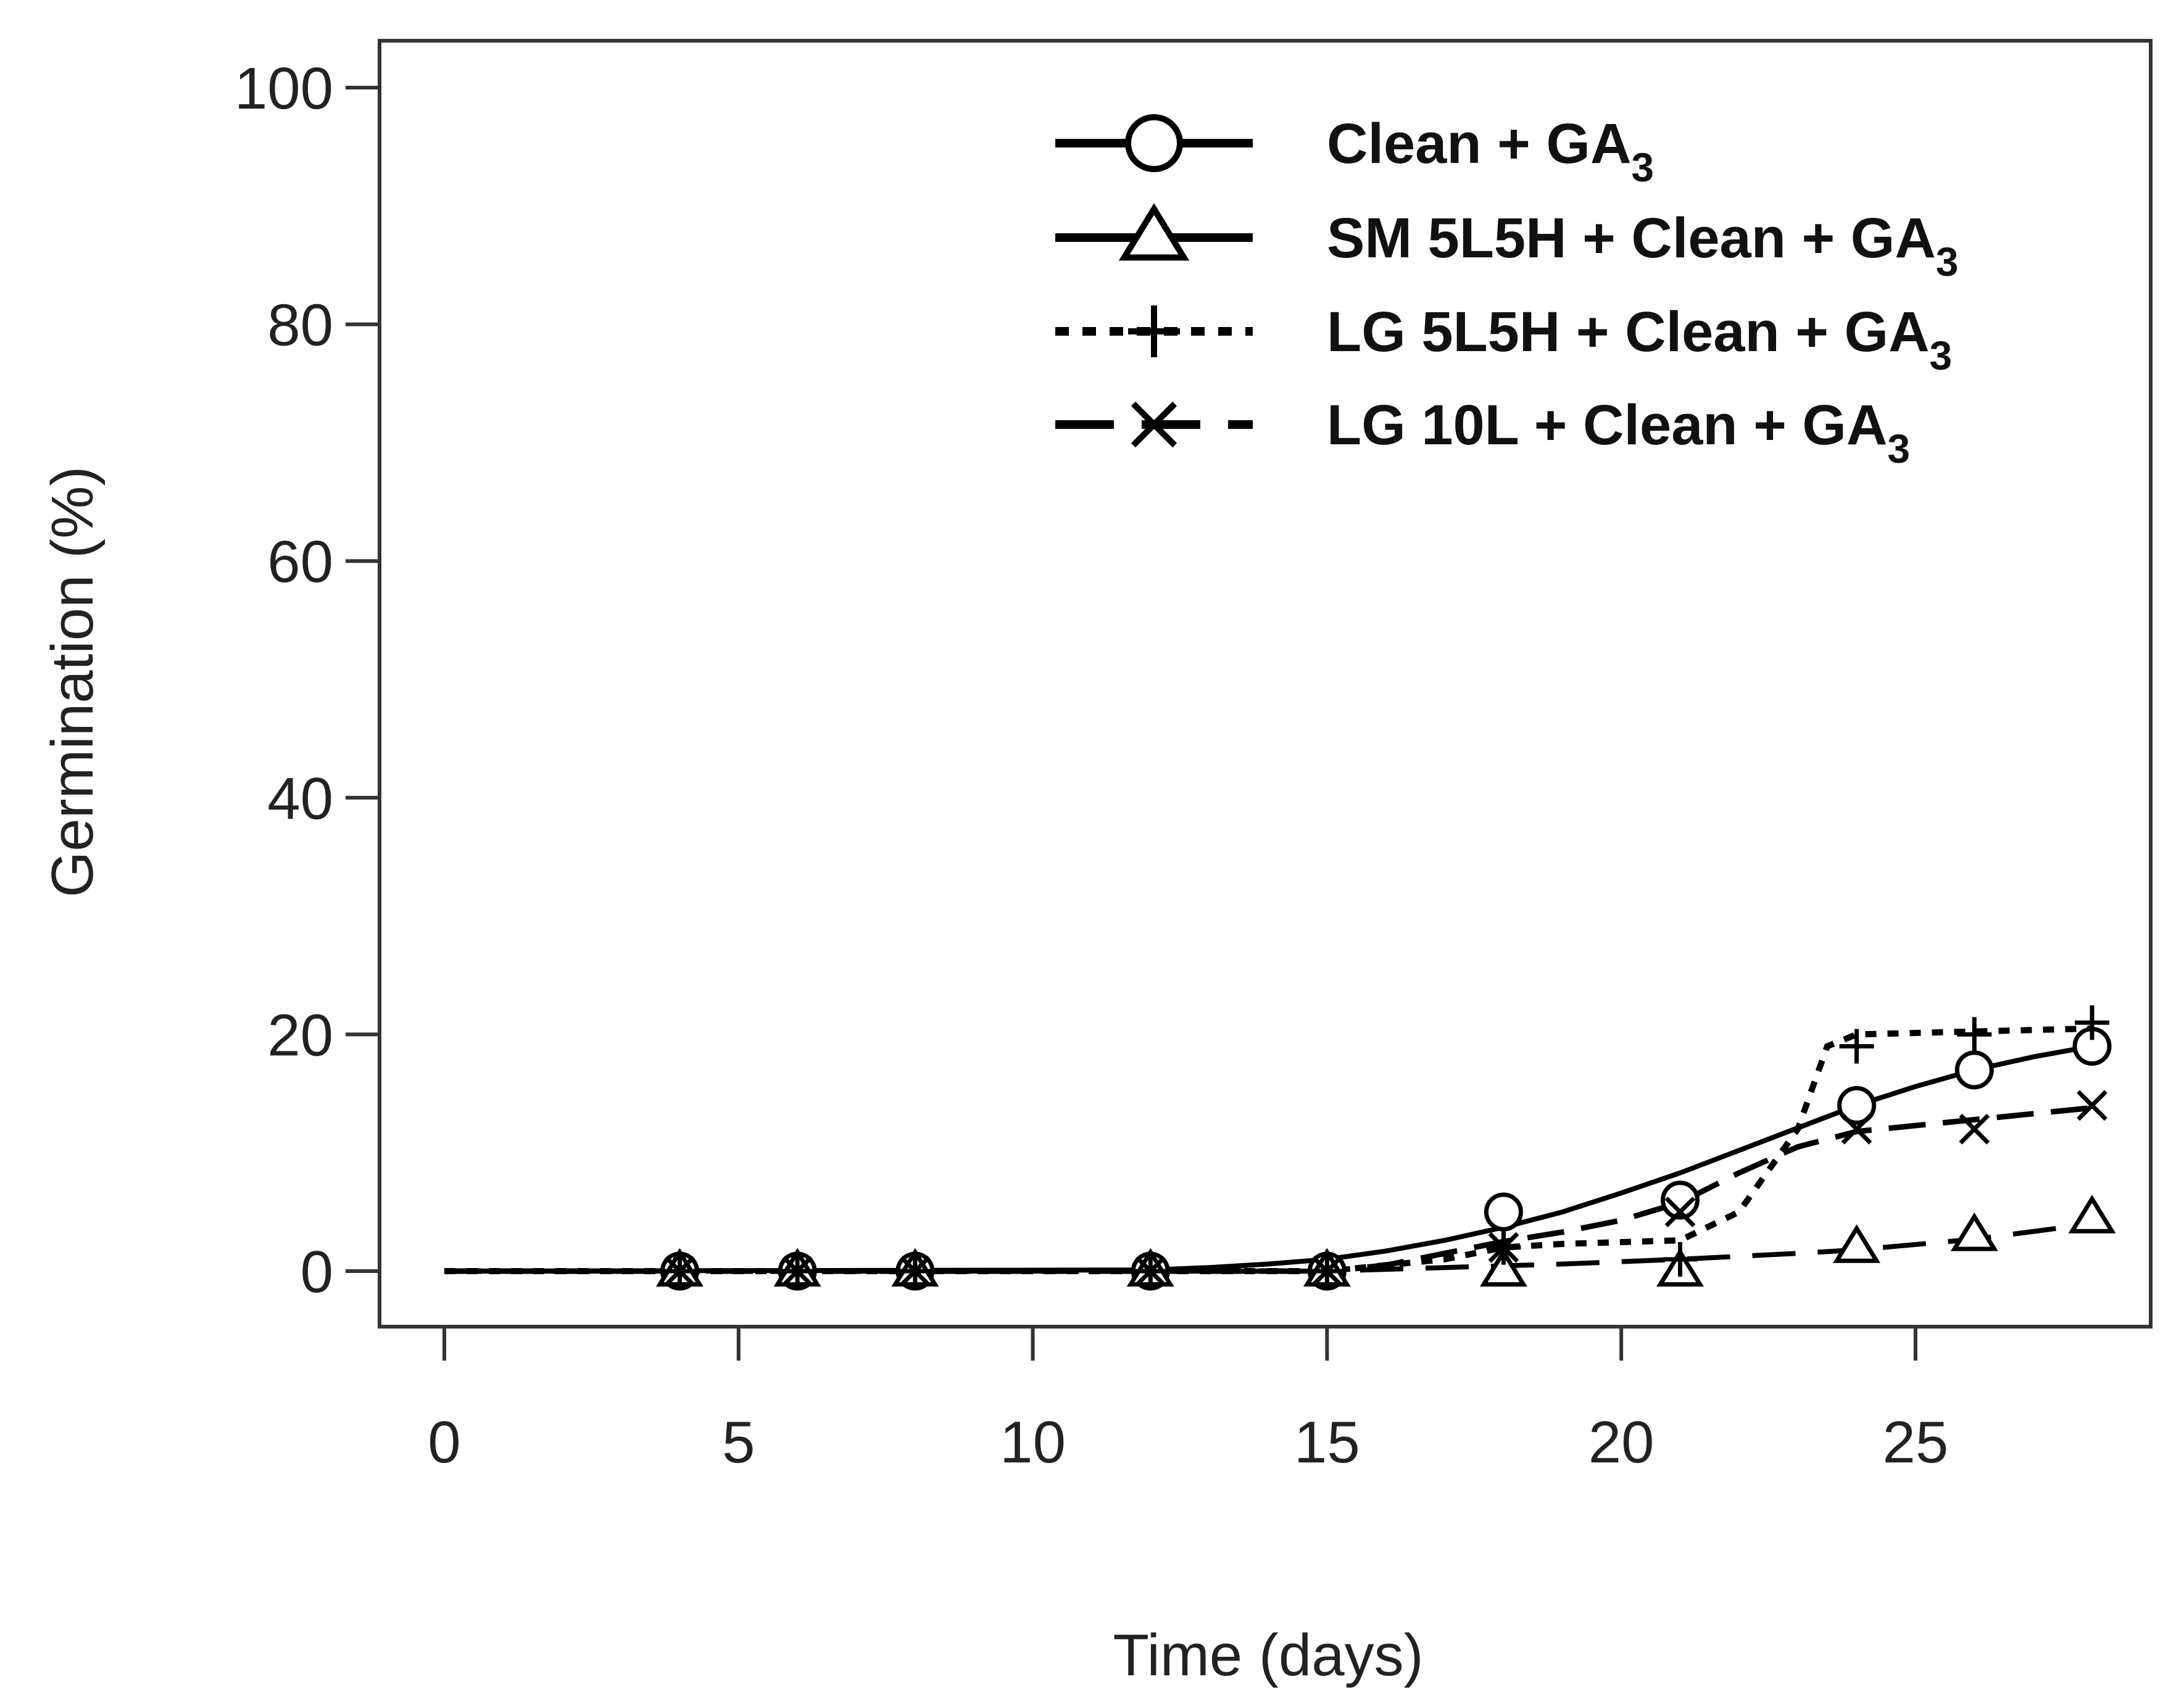 The image size is (2184, 1708). What do you see at coordinates (1607, 426) in the screenshot?
I see `legend-label-text: LG 10L + Clean + GA` at bounding box center [1607, 426].